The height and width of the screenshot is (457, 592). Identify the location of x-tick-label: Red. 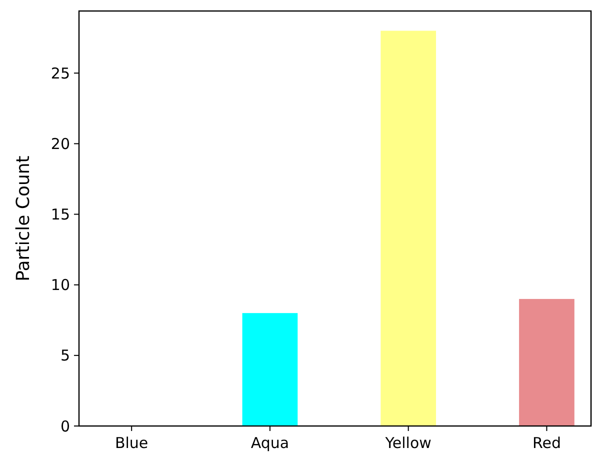
(546, 443).